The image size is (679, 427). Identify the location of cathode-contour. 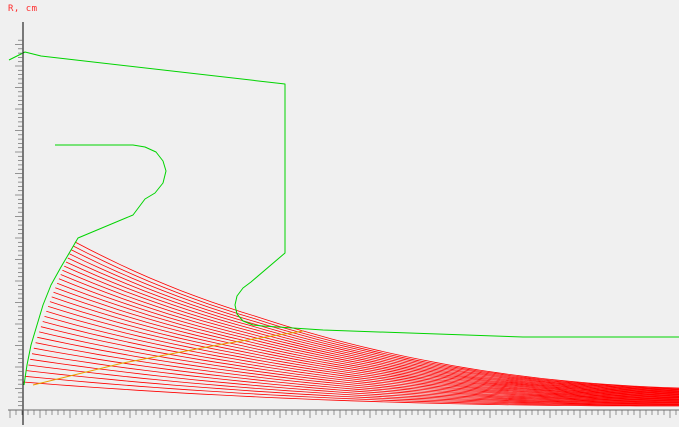
(95, 265).